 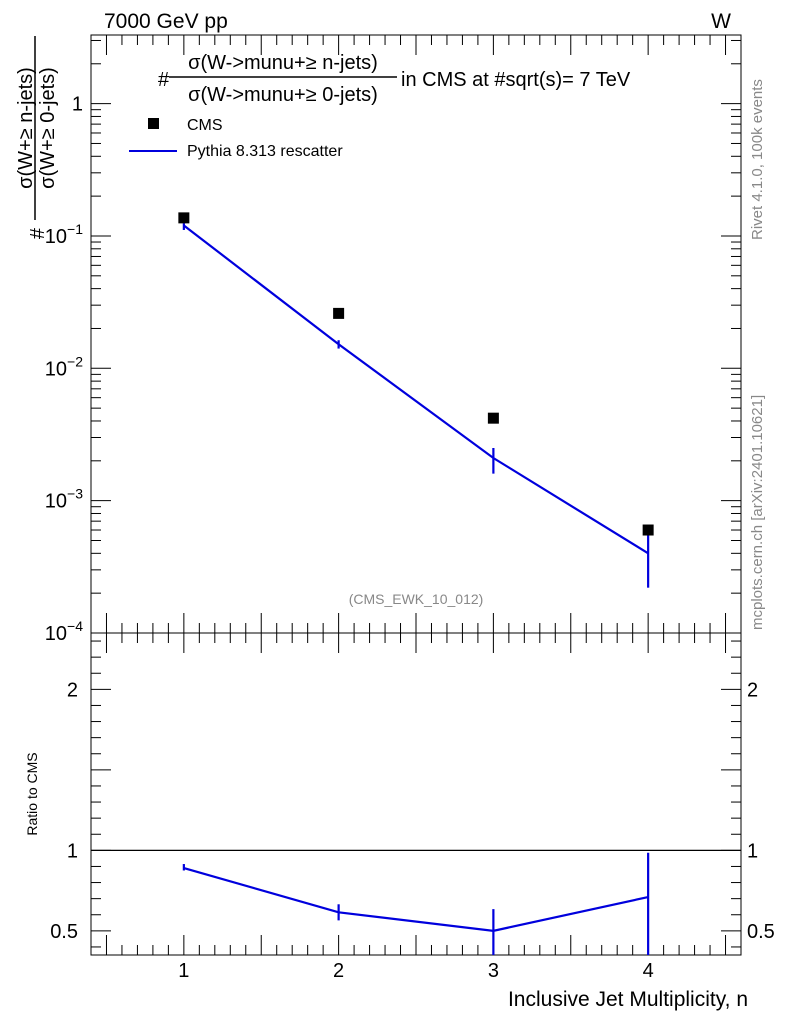 What do you see at coordinates (48, 128) in the screenshot?
I see `ylabel-denominator: σ(W+≥ 0-jets)` at bounding box center [48, 128].